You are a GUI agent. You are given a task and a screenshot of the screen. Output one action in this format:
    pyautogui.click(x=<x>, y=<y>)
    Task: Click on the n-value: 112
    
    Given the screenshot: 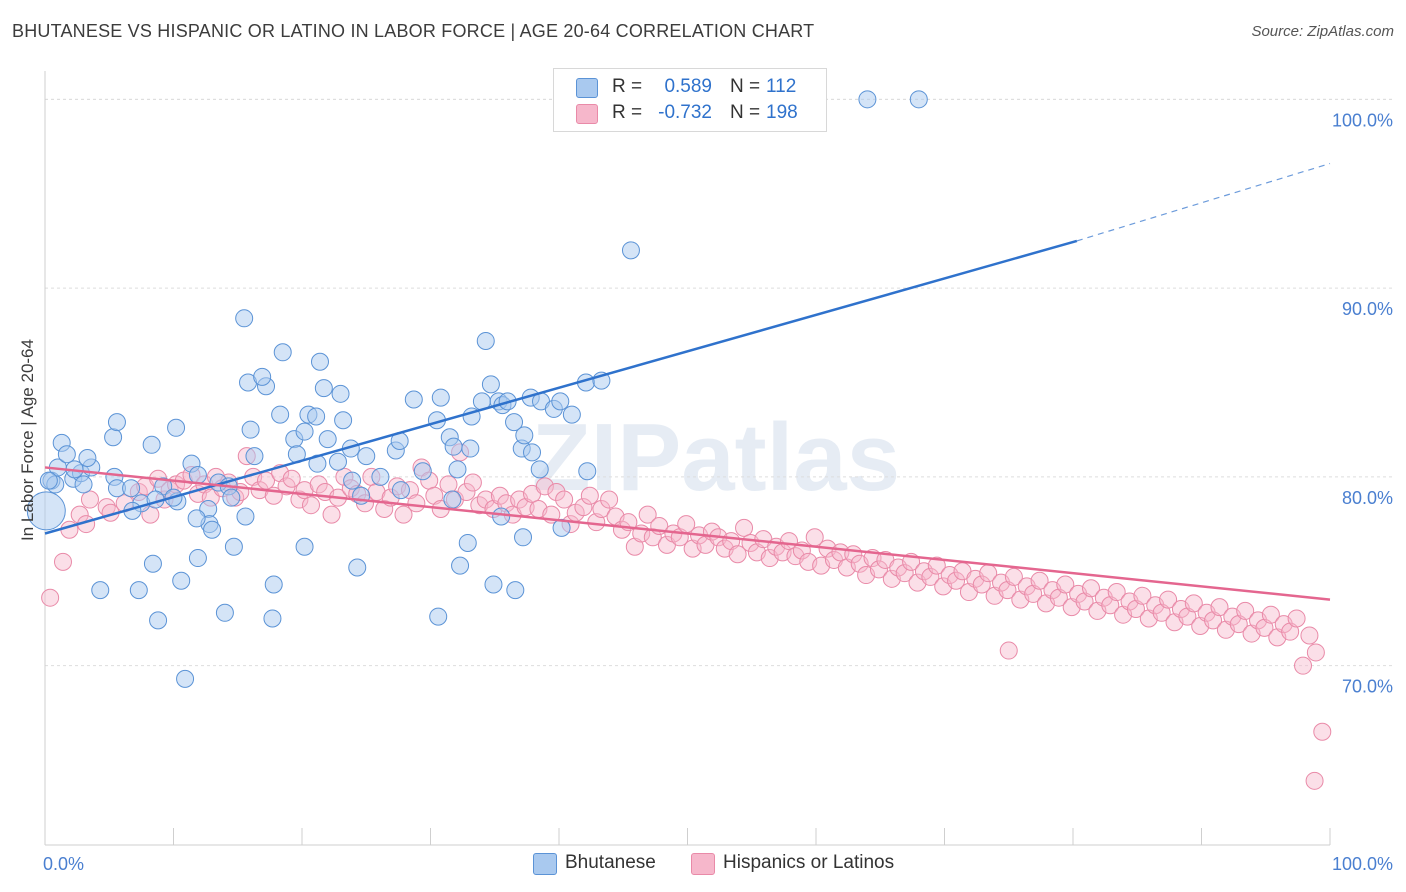 What is the action you would take?
    pyautogui.click(x=781, y=86)
    